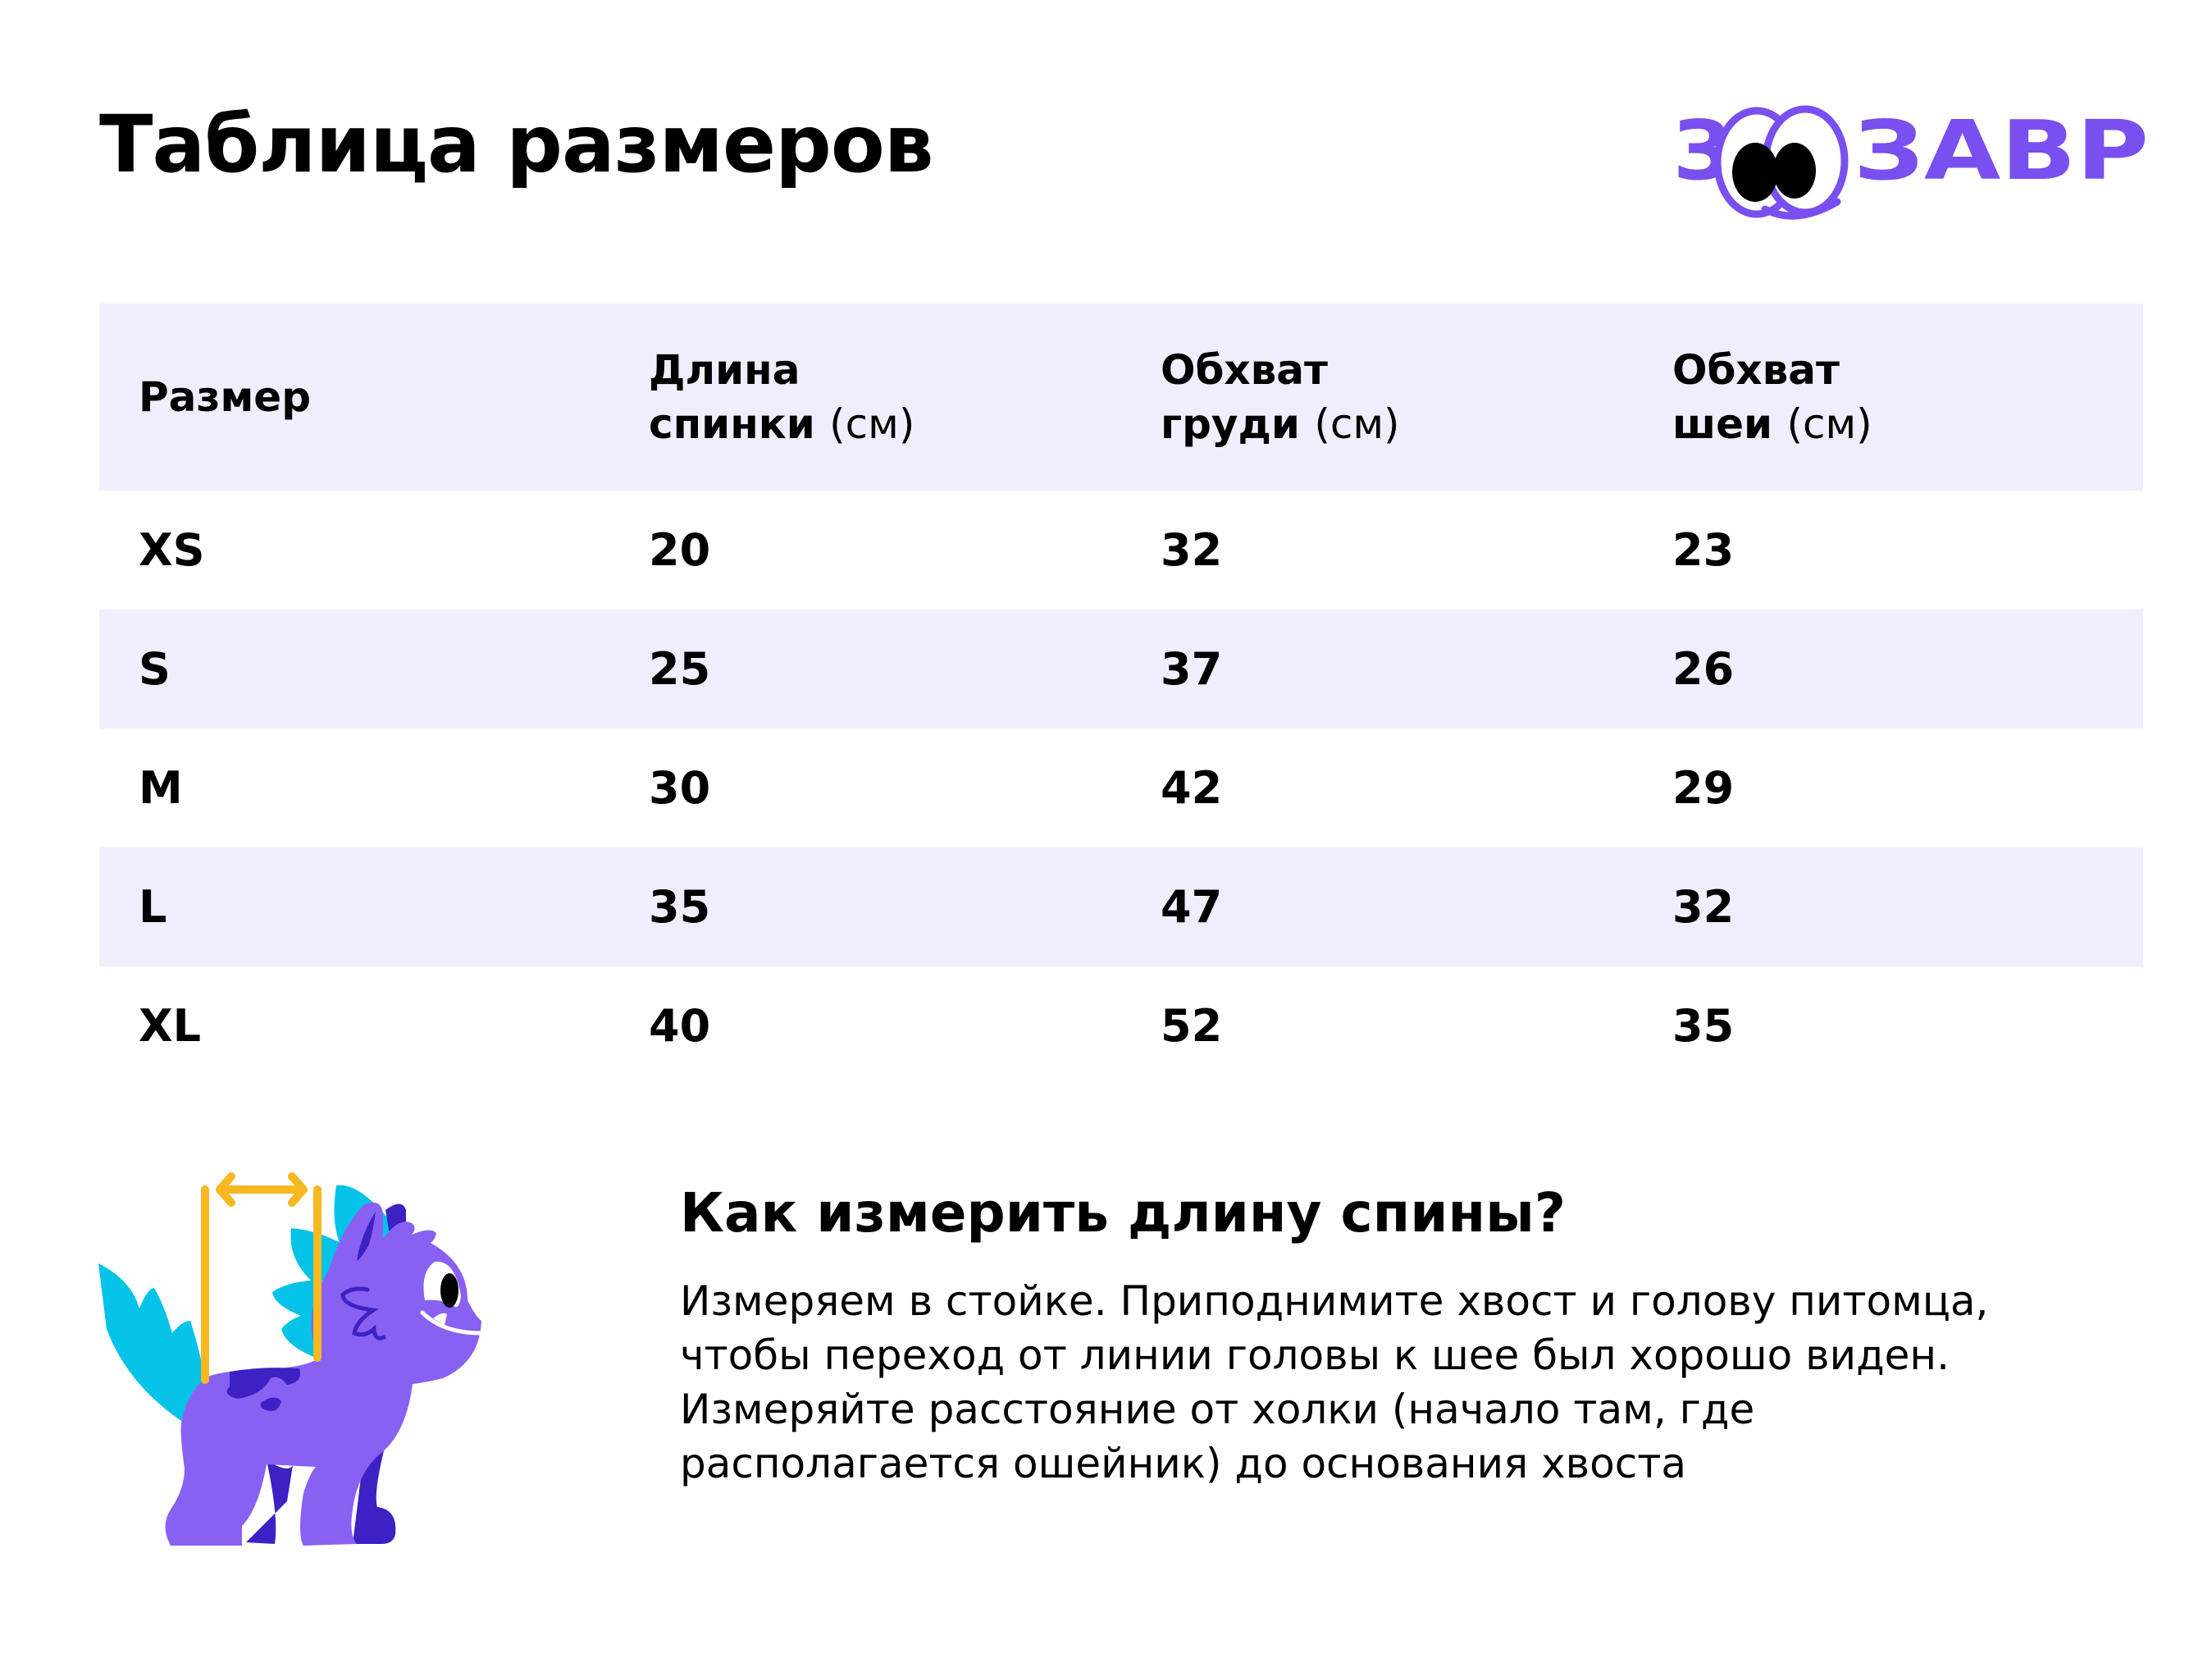 This screenshot has height=1658, width=2212. What do you see at coordinates (1703, 907) in the screenshot?
I see `neck-cell: 32` at bounding box center [1703, 907].